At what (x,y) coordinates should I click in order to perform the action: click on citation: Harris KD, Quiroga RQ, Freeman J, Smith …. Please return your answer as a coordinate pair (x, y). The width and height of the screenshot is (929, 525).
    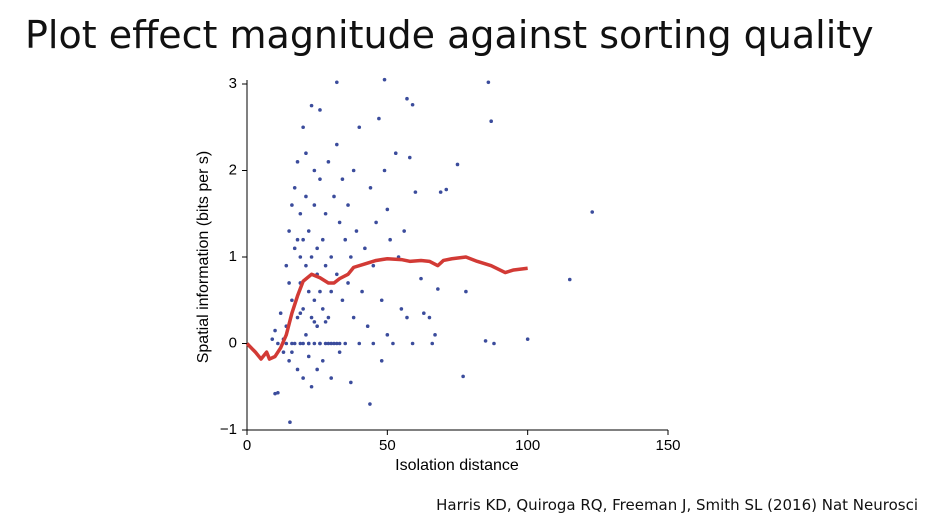
    Looking at the image, I should click on (677, 505).